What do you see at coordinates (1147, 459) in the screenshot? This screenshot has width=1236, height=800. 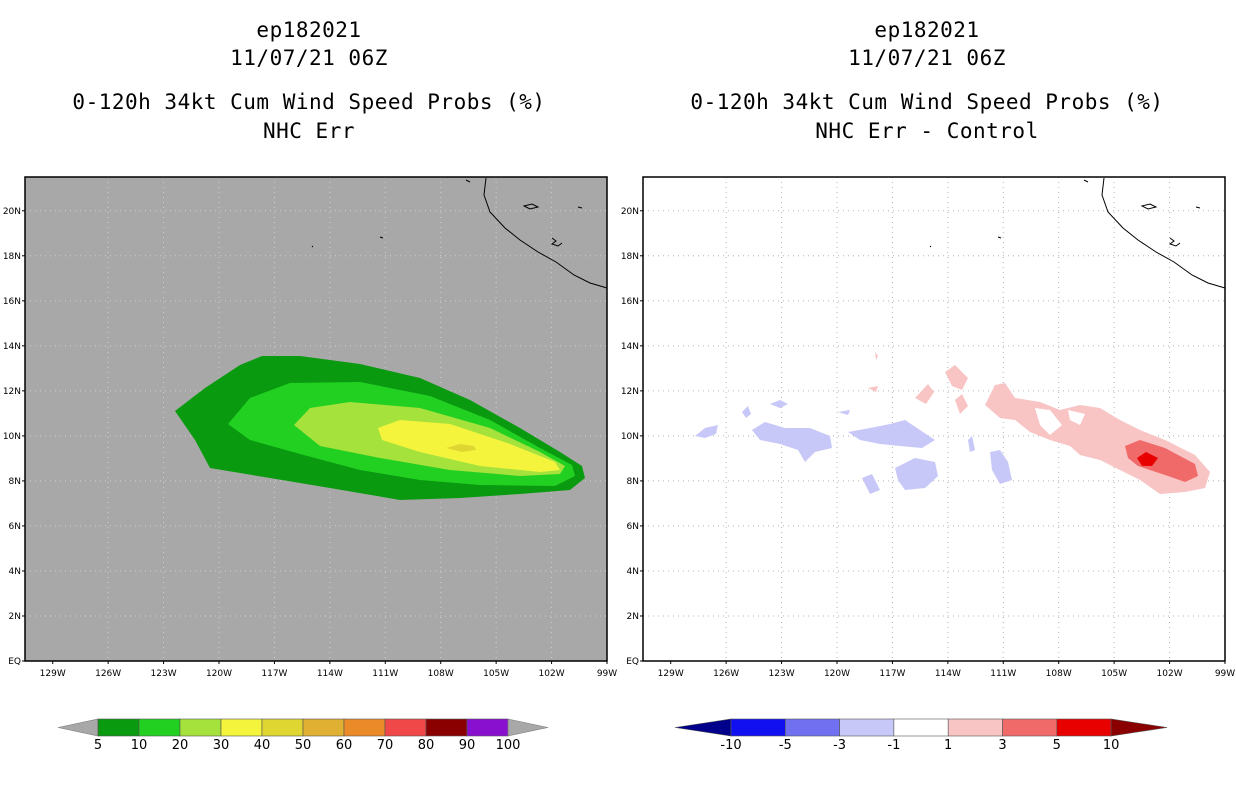 I see `contour-pos-5to10` at bounding box center [1147, 459].